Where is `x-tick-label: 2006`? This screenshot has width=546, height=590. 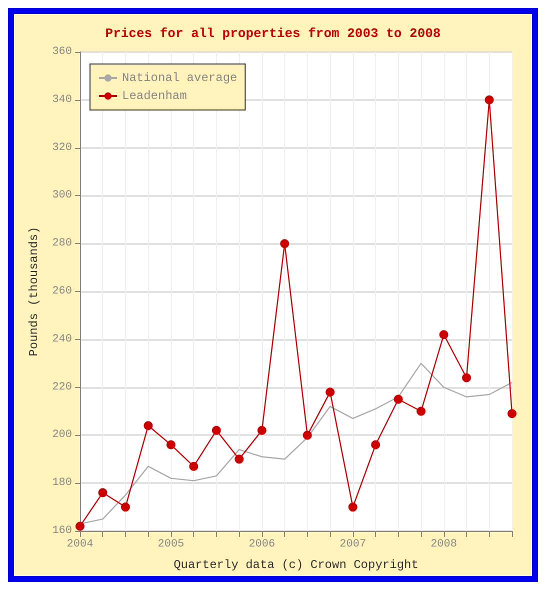
x-tick-label: 2006 is located at coordinates (262, 544).